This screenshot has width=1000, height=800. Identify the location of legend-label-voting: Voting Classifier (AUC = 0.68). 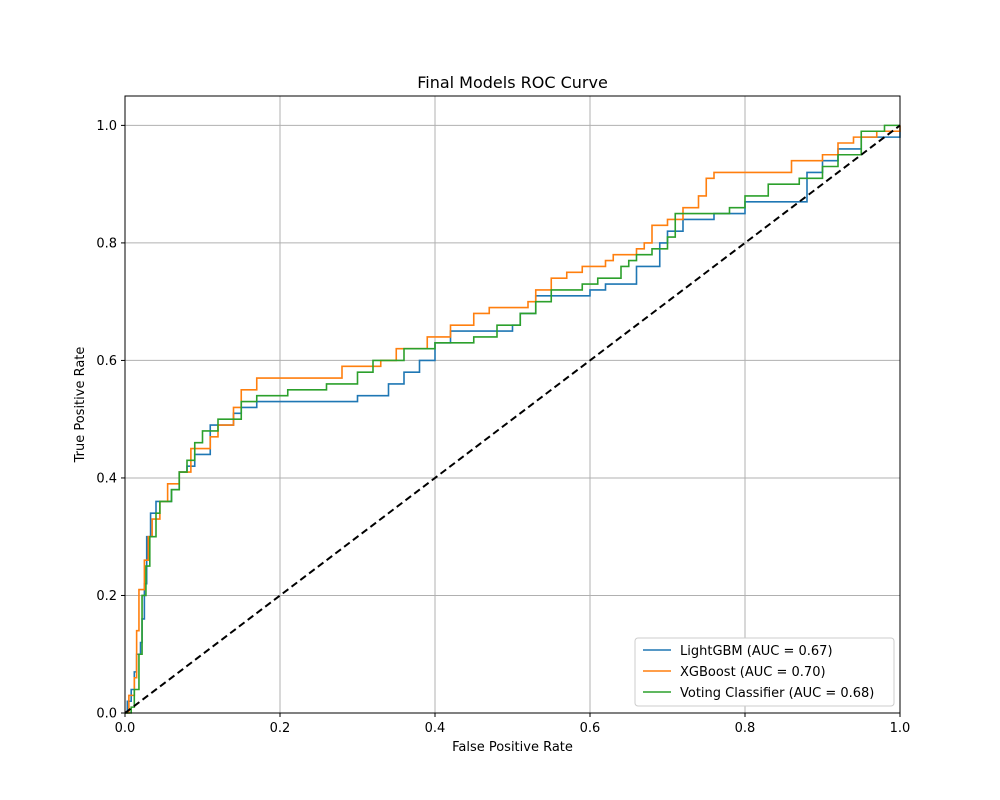
(777, 693).